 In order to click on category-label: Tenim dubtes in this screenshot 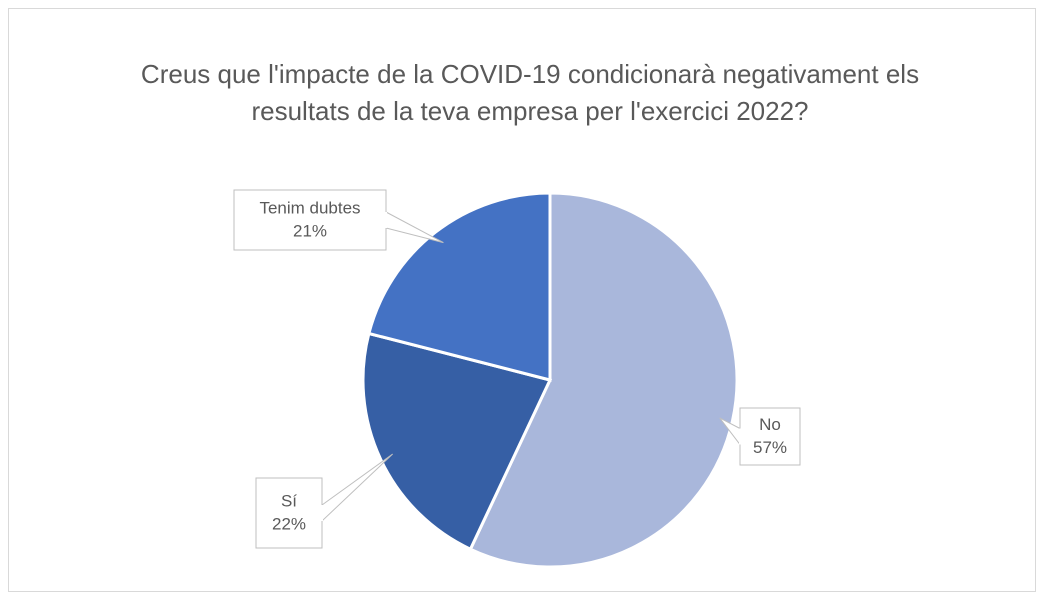, I will do `click(309, 207)`.